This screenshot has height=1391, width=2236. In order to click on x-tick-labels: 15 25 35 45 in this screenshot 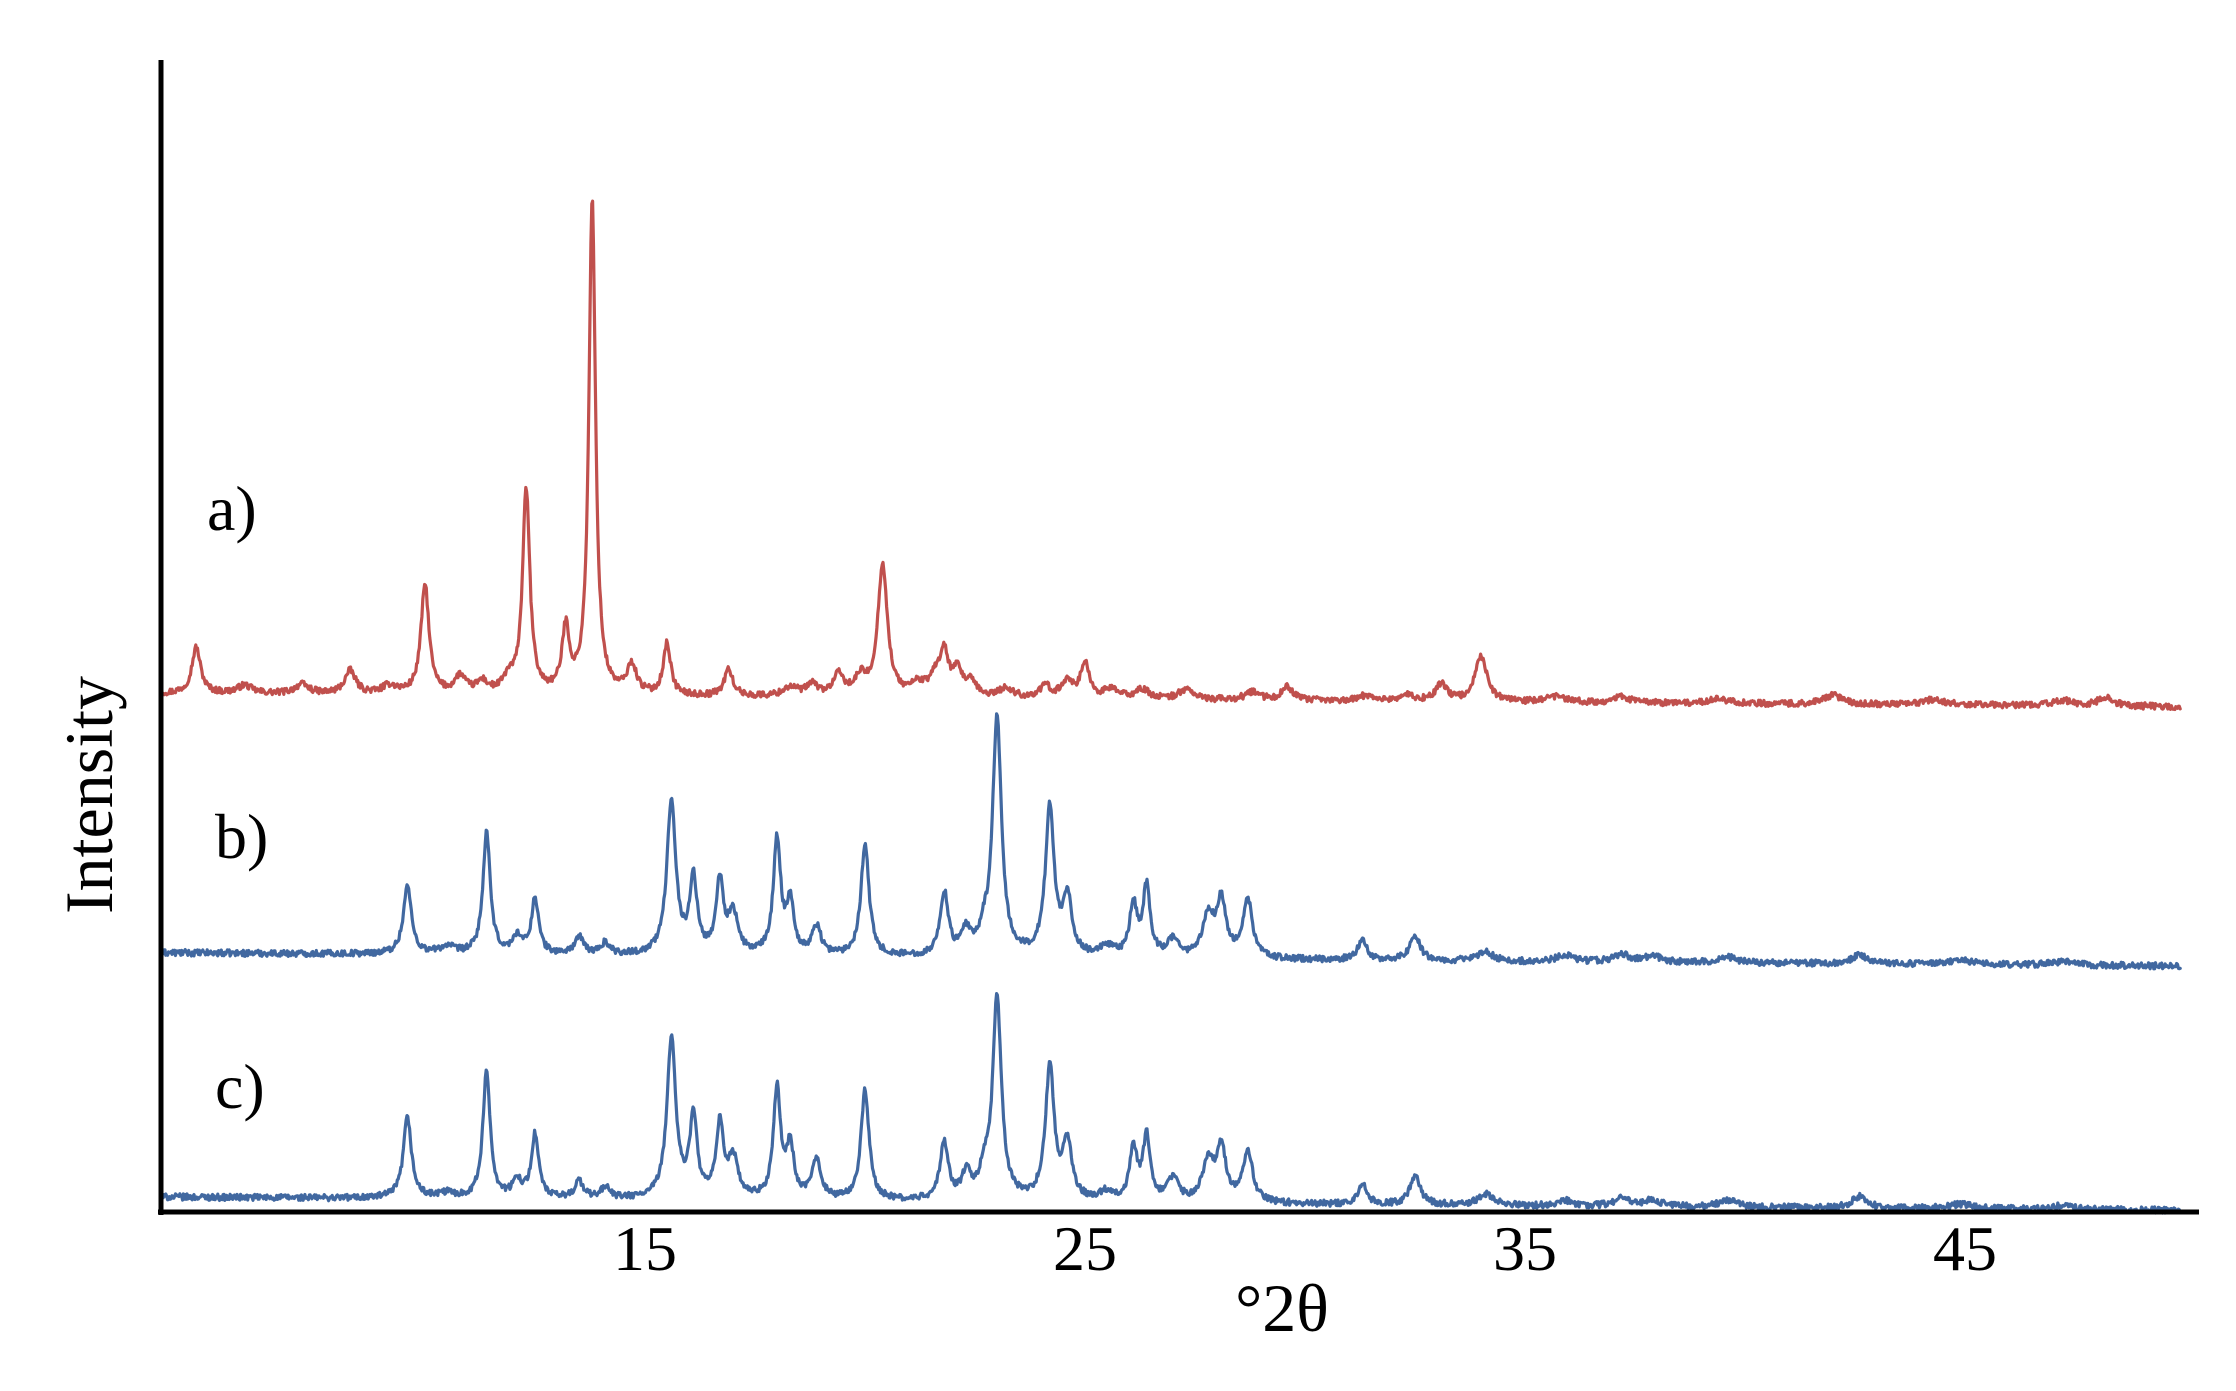, I will do `click(1305, 1248)`.